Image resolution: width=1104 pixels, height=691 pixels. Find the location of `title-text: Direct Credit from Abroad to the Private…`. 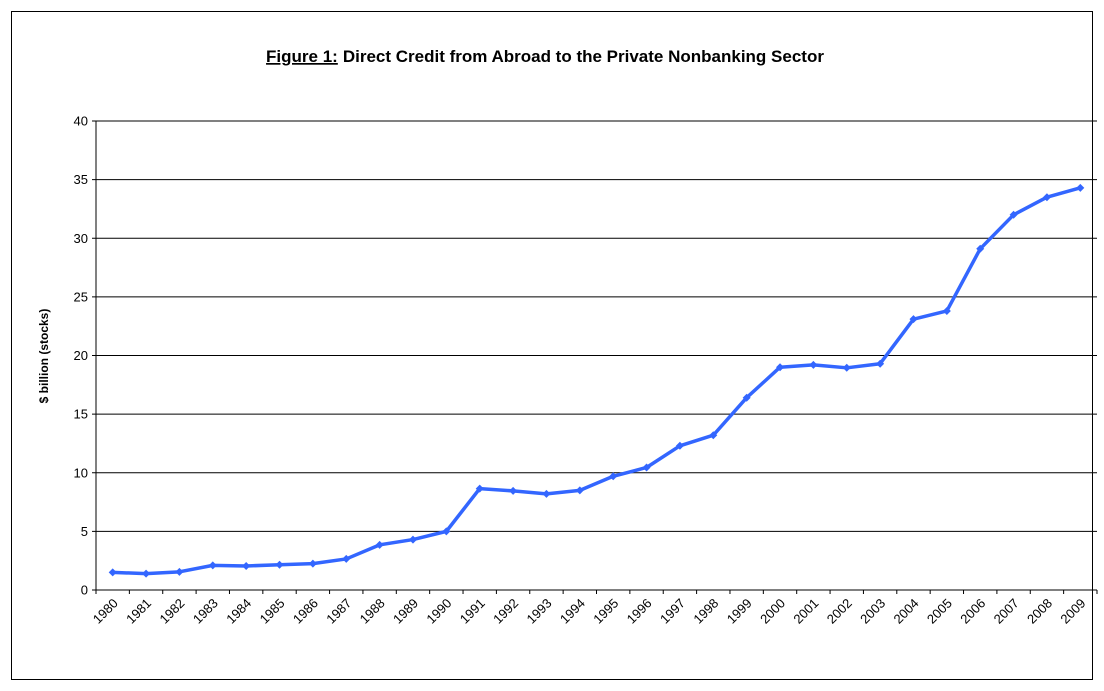

title-text: Direct Credit from Abroad to the Private… is located at coordinates (583, 56).